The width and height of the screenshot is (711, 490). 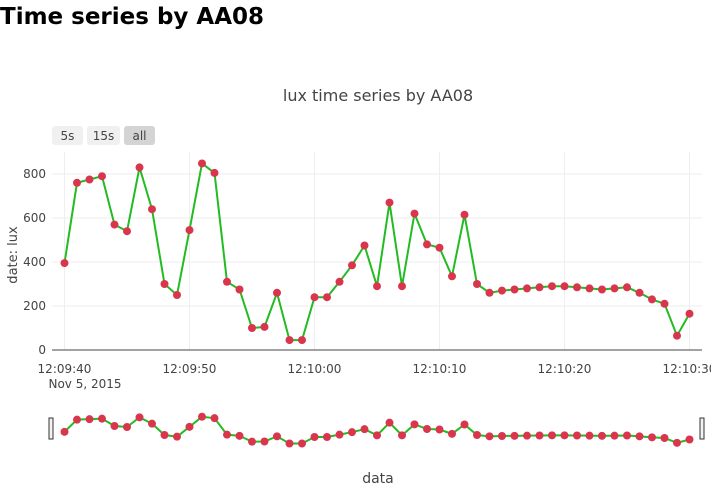 What do you see at coordinates (132, 17) in the screenshot?
I see `page-title: Time series by AA08` at bounding box center [132, 17].